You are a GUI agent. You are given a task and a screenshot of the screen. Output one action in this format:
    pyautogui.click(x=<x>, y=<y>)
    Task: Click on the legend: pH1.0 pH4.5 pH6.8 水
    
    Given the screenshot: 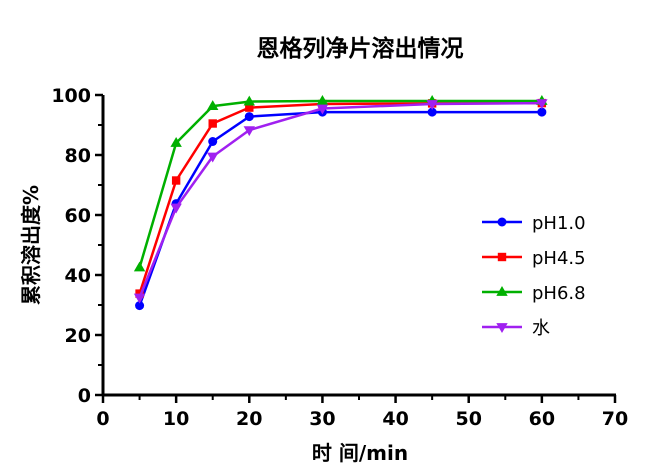 What is the action you would take?
    pyautogui.click(x=534, y=276)
    